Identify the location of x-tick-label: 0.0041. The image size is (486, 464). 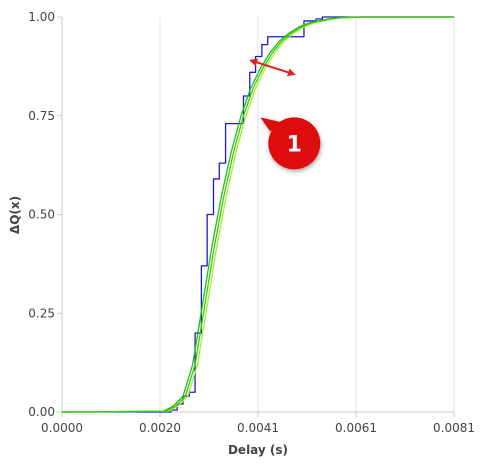
(258, 428).